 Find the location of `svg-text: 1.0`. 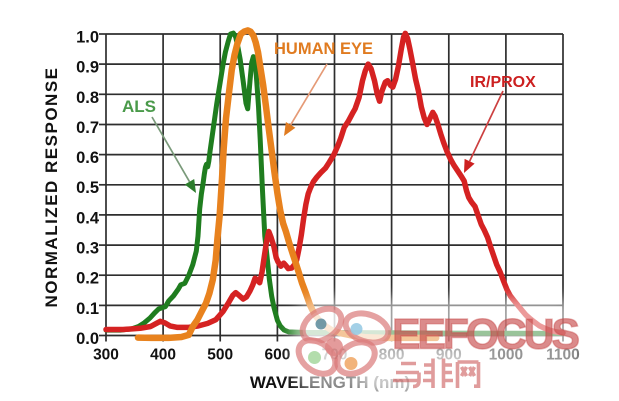

svg-text: 1.0 is located at coordinates (87, 38).